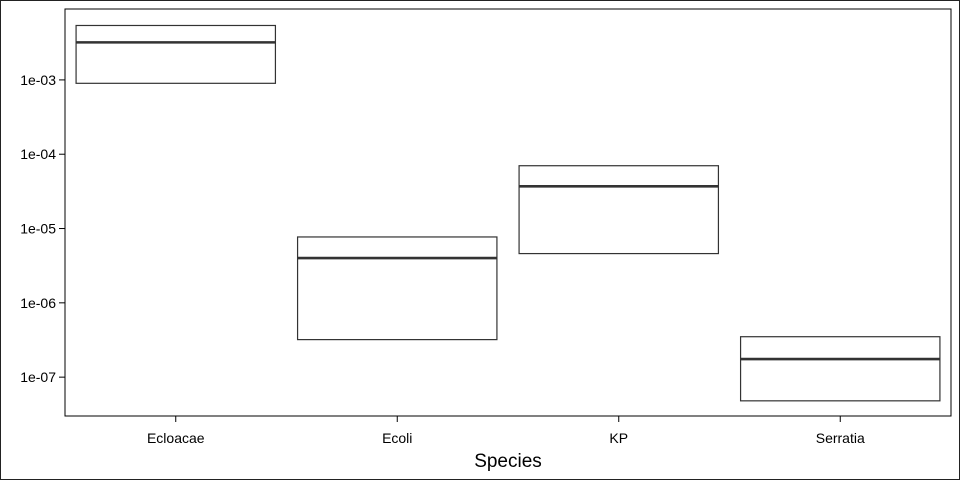  I want to click on y-tick-label: 1e-05, so click(38, 229).